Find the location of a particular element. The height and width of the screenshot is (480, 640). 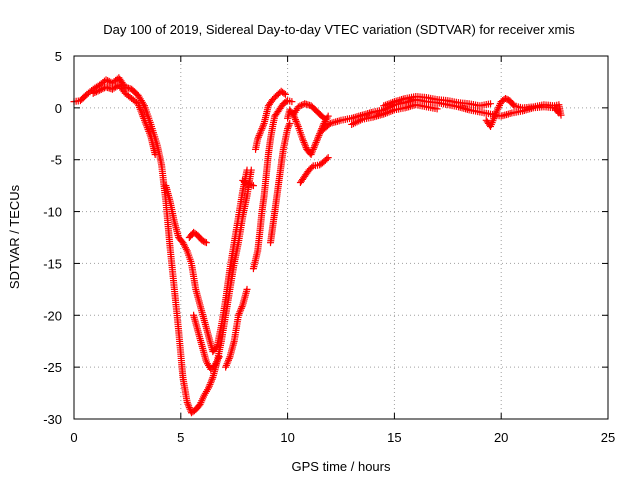

y-tick-label: -30 is located at coordinates (52, 419).